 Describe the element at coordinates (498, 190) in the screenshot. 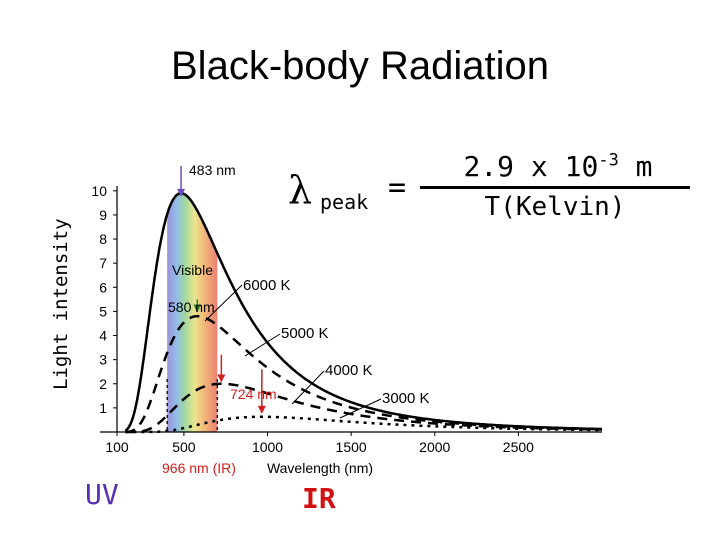

I see `wien-formula: λ peak = 2.9 x 10-3 m T(Kelvin)` at that location.